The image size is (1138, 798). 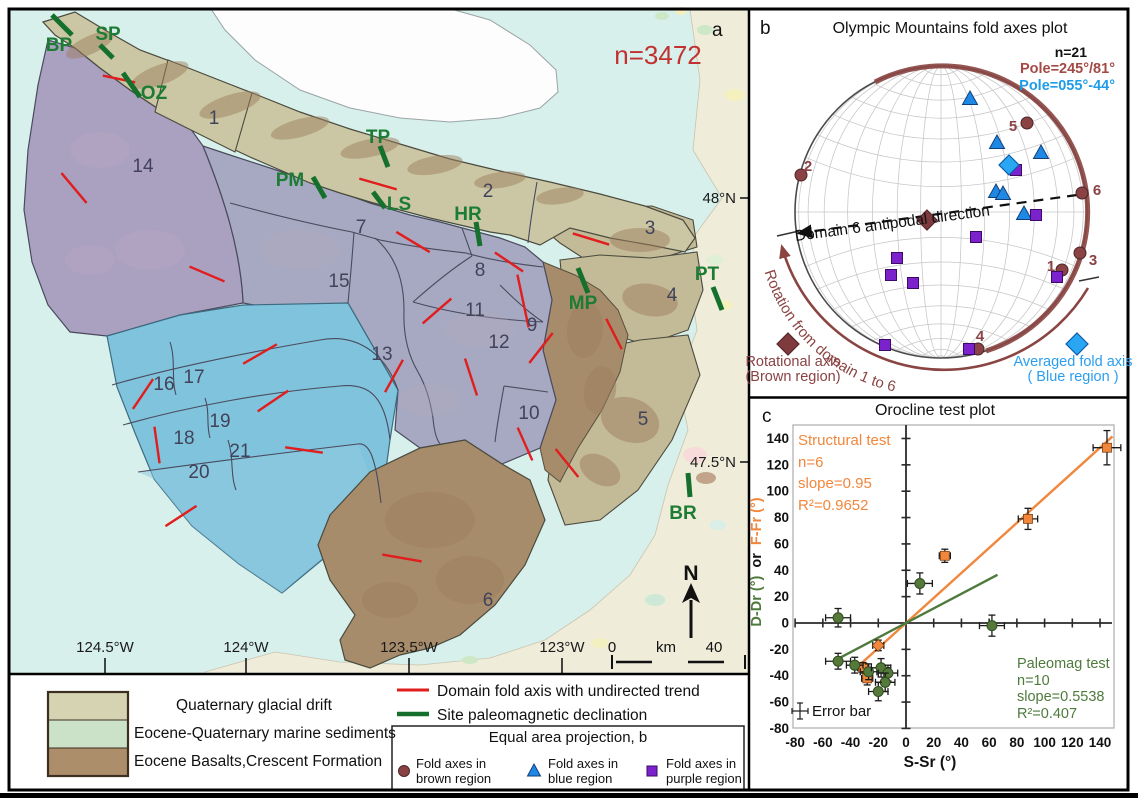 I want to click on legend-blue-triangle, so click(x=534, y=769).